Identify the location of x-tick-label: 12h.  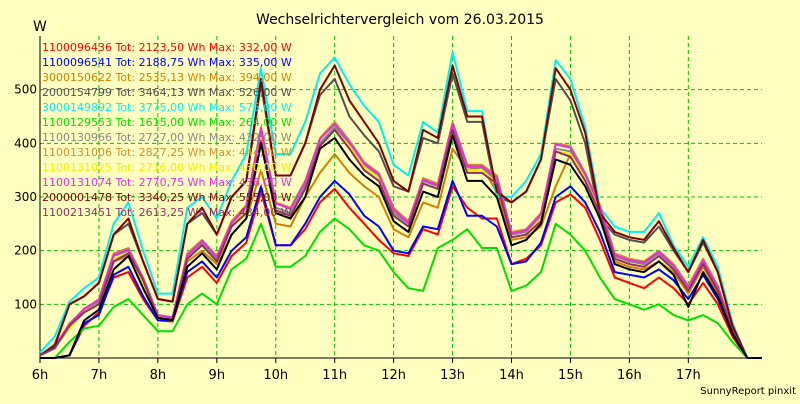
(393, 375).